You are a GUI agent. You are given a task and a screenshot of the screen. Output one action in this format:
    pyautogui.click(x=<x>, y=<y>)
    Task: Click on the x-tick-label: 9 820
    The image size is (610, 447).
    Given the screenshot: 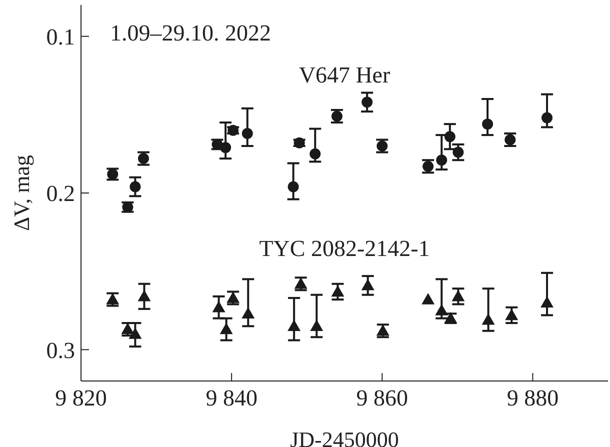 What is the action you would take?
    pyautogui.click(x=81, y=397)
    